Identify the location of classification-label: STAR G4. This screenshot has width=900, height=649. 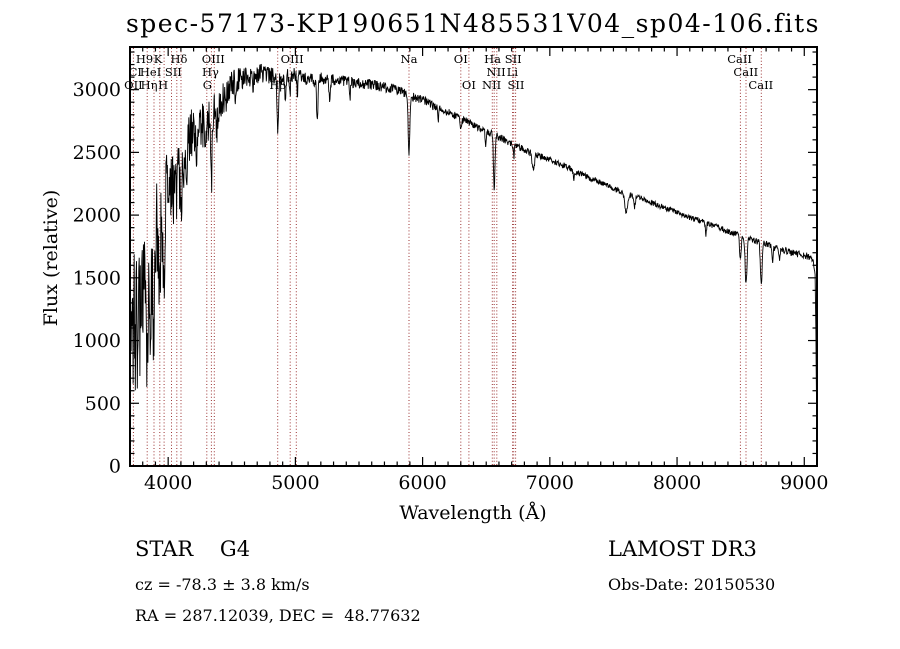
(192, 549).